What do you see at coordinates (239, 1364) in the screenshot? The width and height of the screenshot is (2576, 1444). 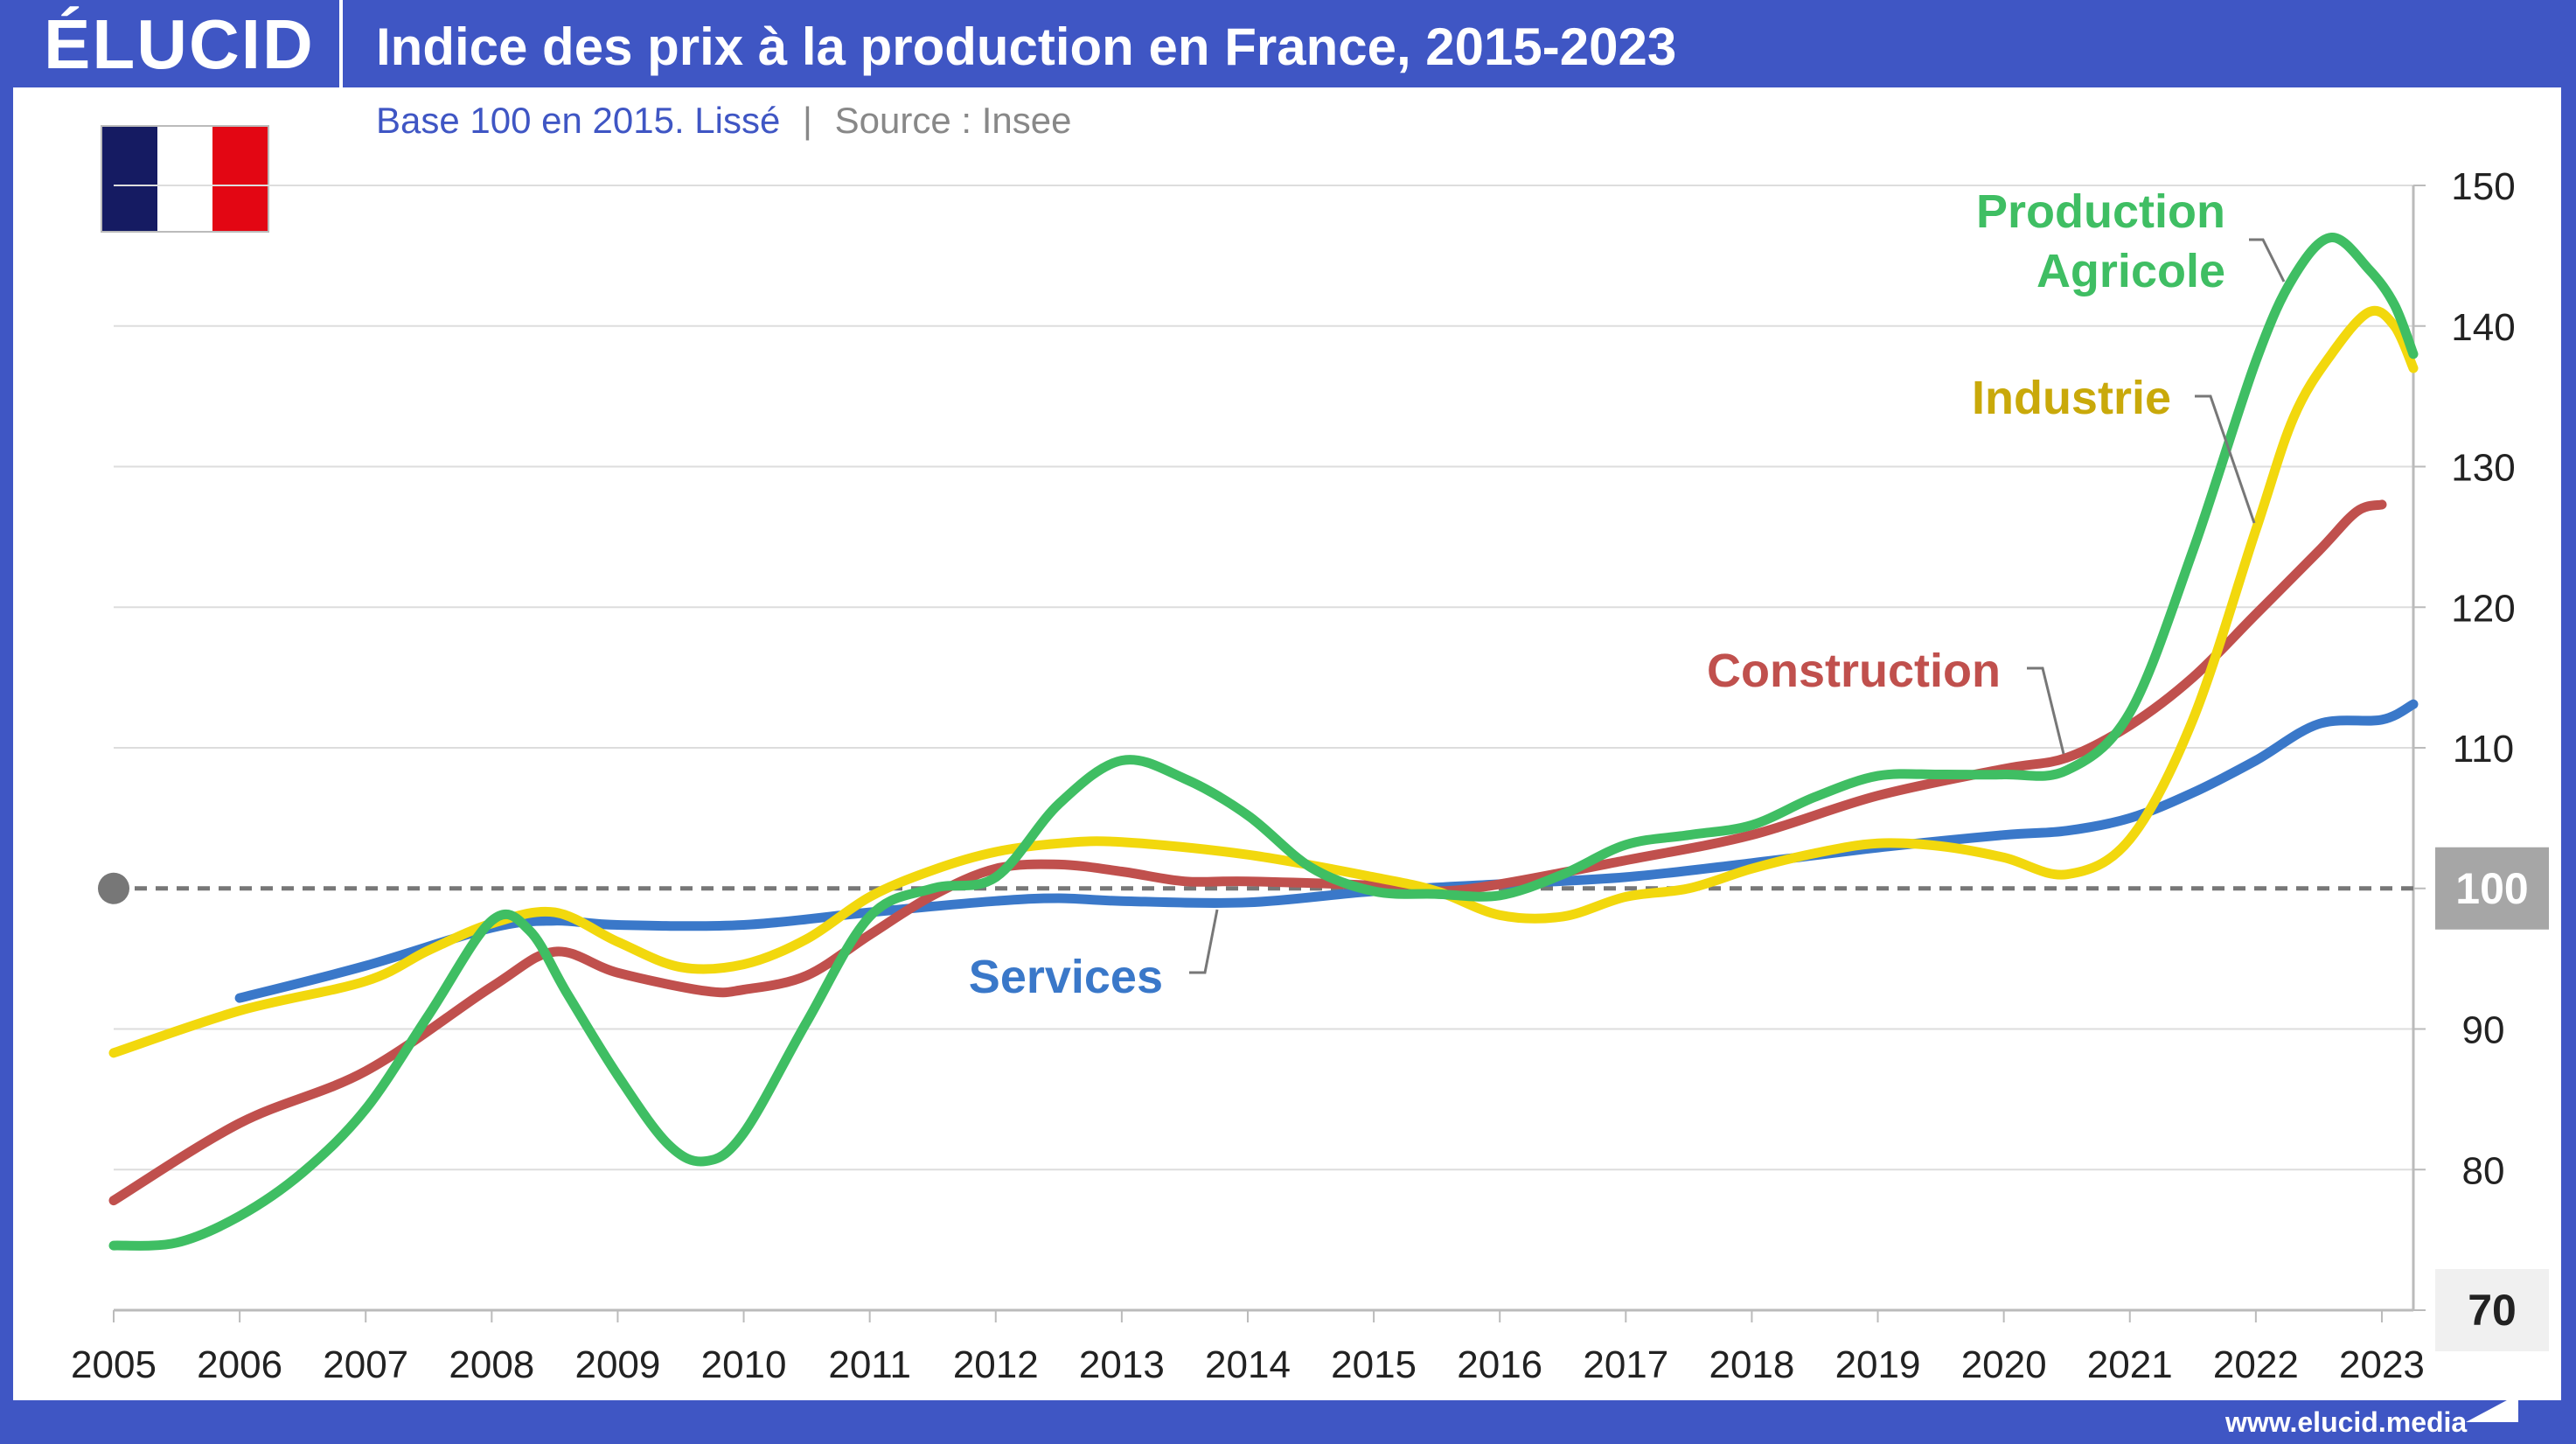 I see `x-tick-label: 2006` at bounding box center [239, 1364].